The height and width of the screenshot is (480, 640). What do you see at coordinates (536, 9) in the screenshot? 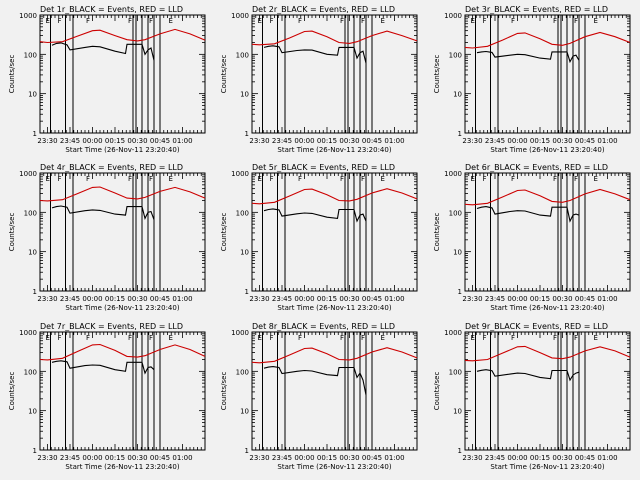
I see `chart-title: Det 3r_BLACK = Events, RED = LLD` at bounding box center [536, 9].